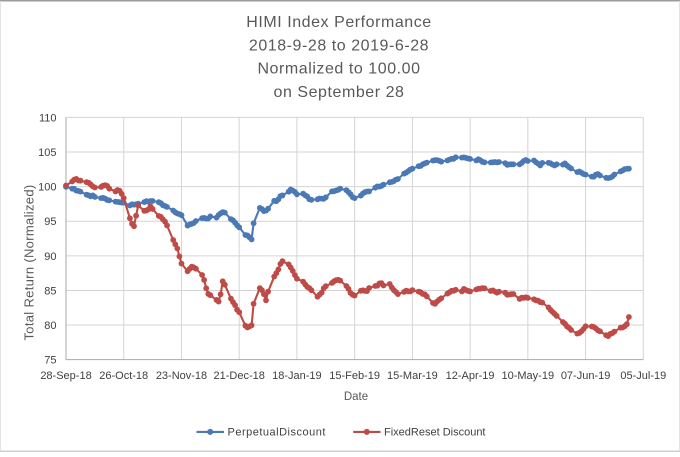 The height and width of the screenshot is (457, 680). What do you see at coordinates (50, 257) in the screenshot?
I see `svg-text: 90` at bounding box center [50, 257].